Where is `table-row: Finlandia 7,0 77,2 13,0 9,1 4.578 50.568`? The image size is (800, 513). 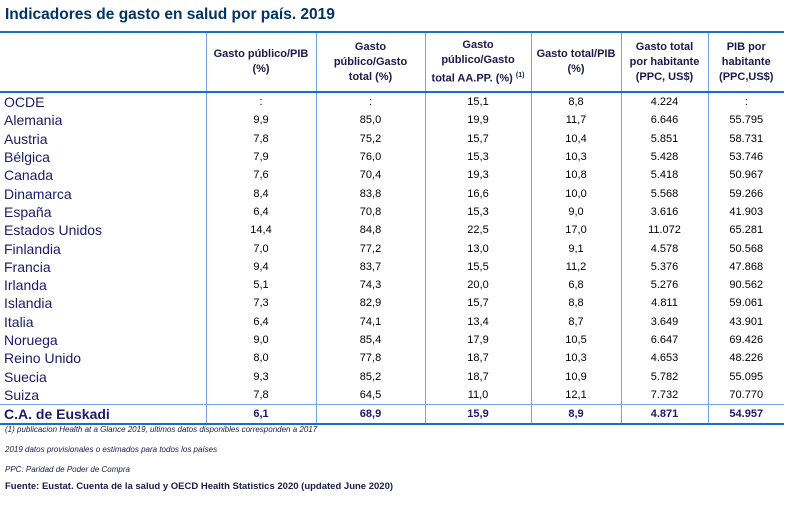
table-row: Finlandia 7,0 77,2 13,0 9,1 4.578 50.568 is located at coordinates (392, 248).